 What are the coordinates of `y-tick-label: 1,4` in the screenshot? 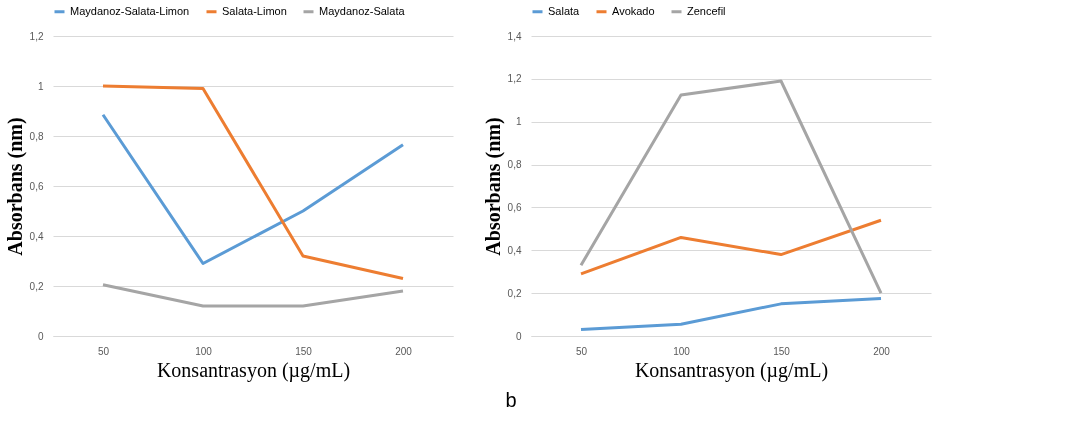 It's located at (514, 36).